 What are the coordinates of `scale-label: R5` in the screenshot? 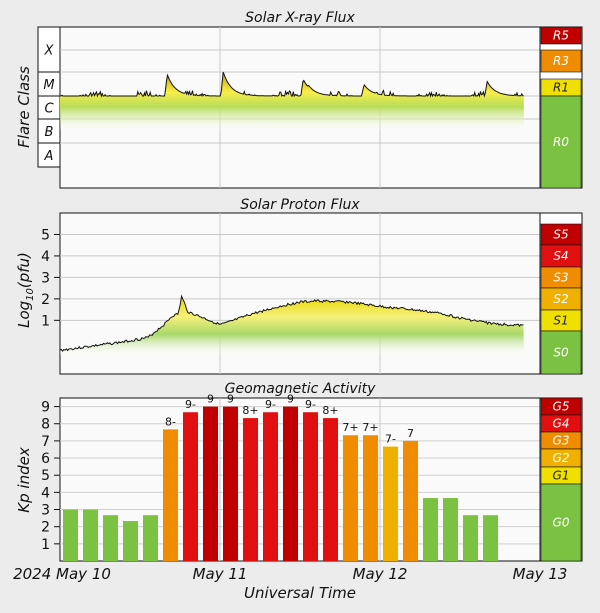 It's located at (561, 36).